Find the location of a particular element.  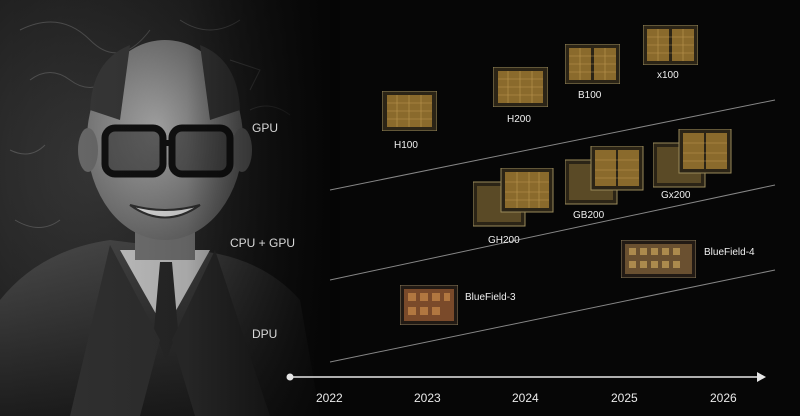

b100-chip-icon is located at coordinates (592, 64).